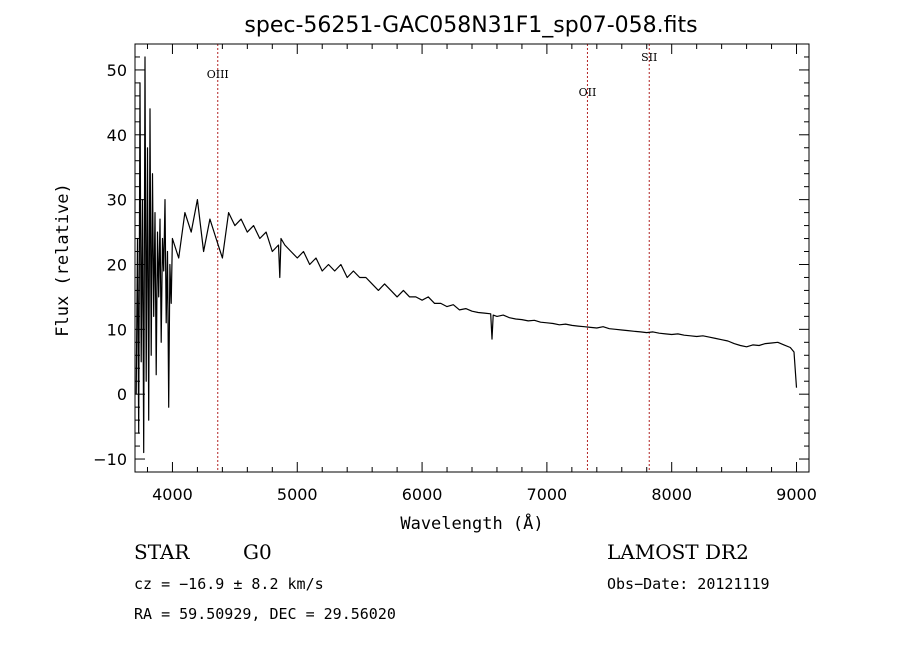  What do you see at coordinates (117, 135) in the screenshot?
I see `y-tick-label: 40` at bounding box center [117, 135].